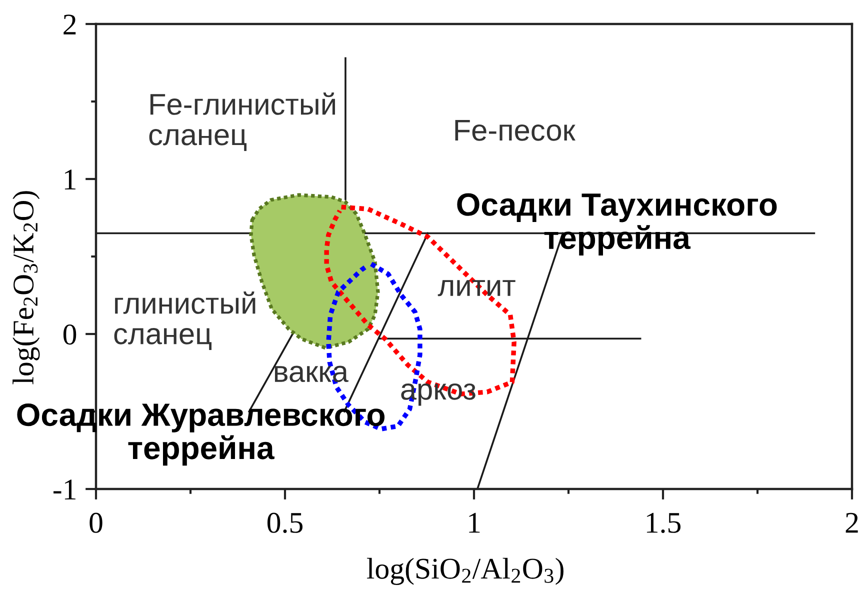 This screenshot has width=862, height=590. What do you see at coordinates (70, 24) in the screenshot?
I see `y-tick-label: 2` at bounding box center [70, 24].